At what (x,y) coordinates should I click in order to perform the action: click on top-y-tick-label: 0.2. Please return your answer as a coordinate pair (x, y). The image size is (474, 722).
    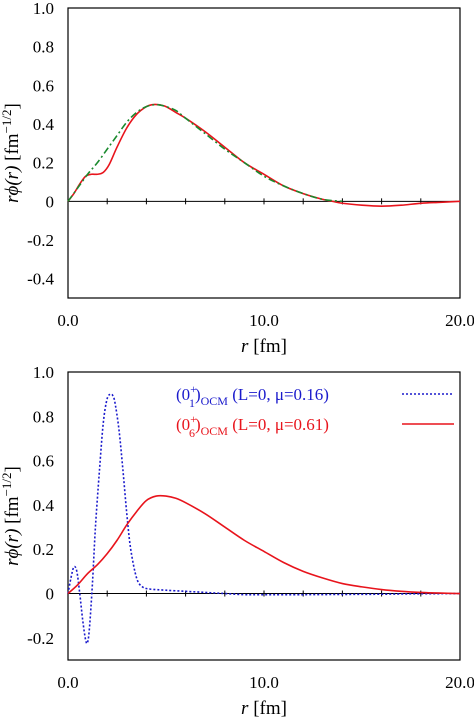
    Looking at the image, I should click on (43, 163).